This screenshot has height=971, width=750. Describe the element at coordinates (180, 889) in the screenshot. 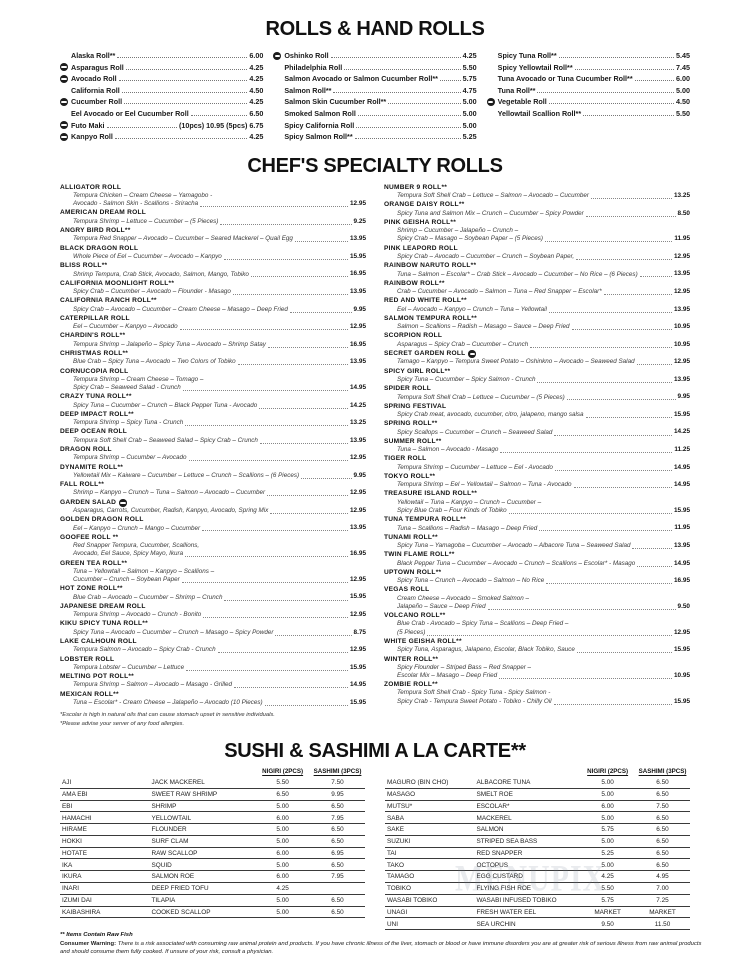

I see `sashimi-english-name: DEEP FRIED TOFU` at that location.